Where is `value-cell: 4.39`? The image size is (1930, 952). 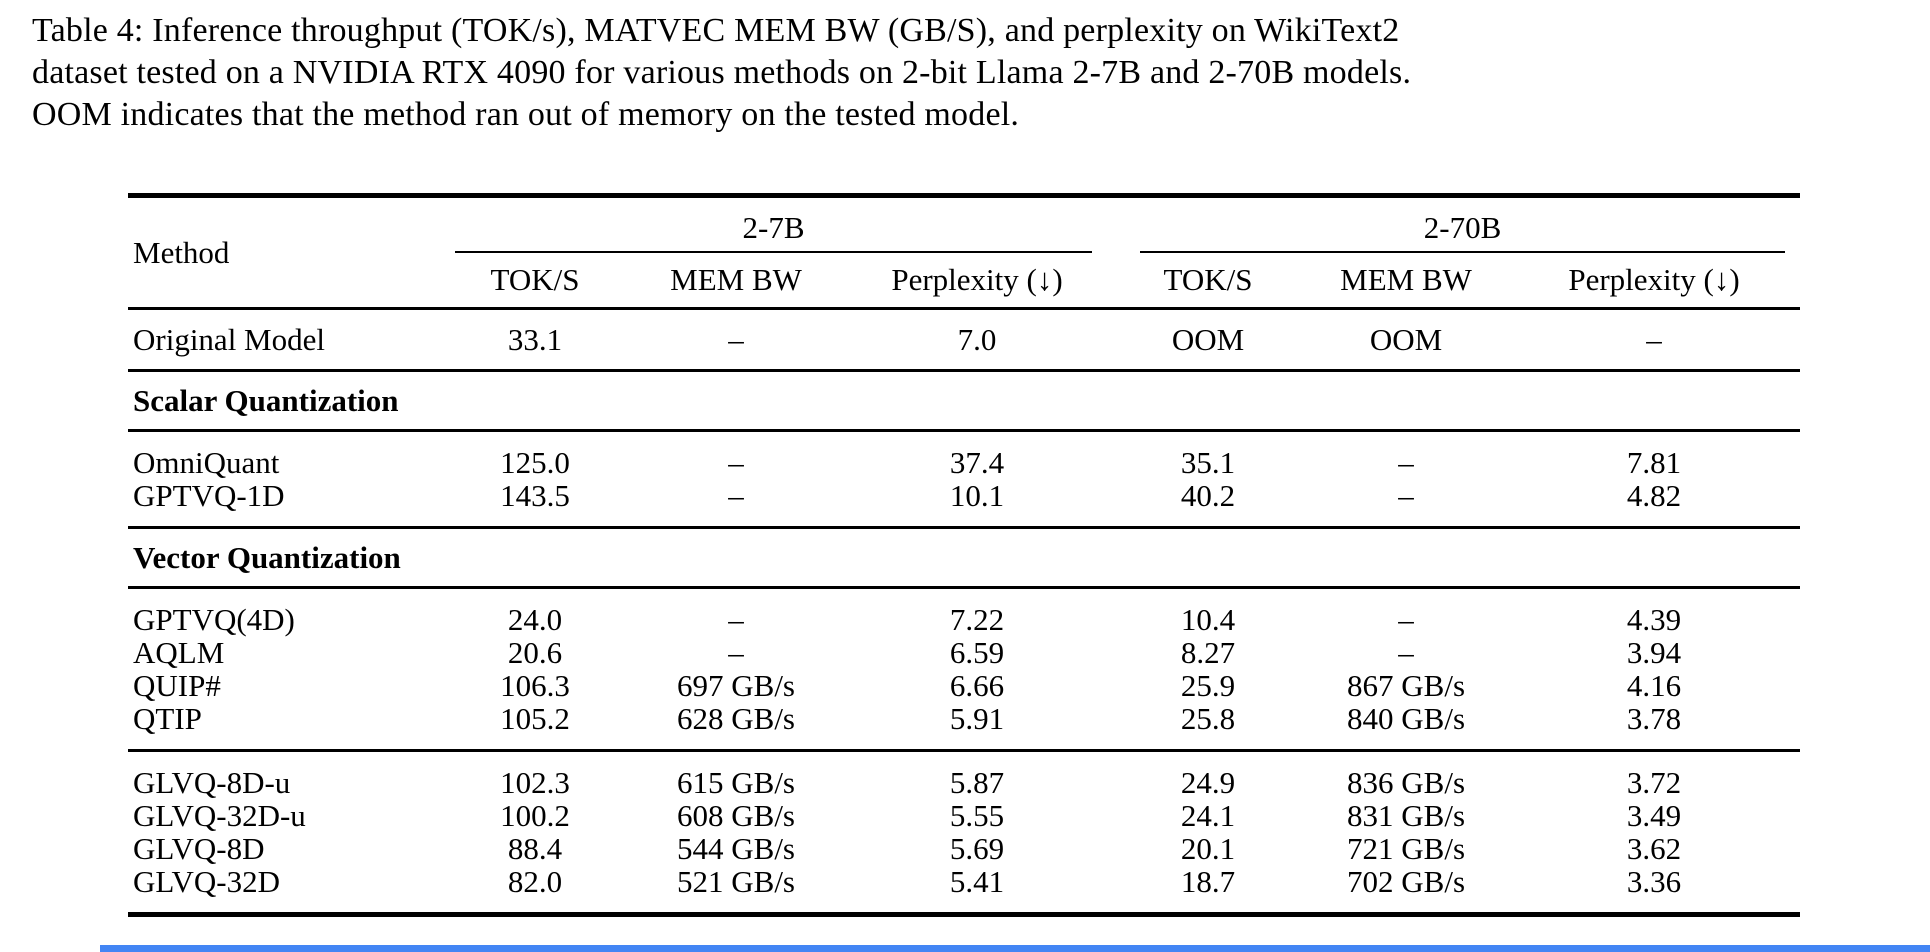 value-cell: 4.39 is located at coordinates (1654, 619).